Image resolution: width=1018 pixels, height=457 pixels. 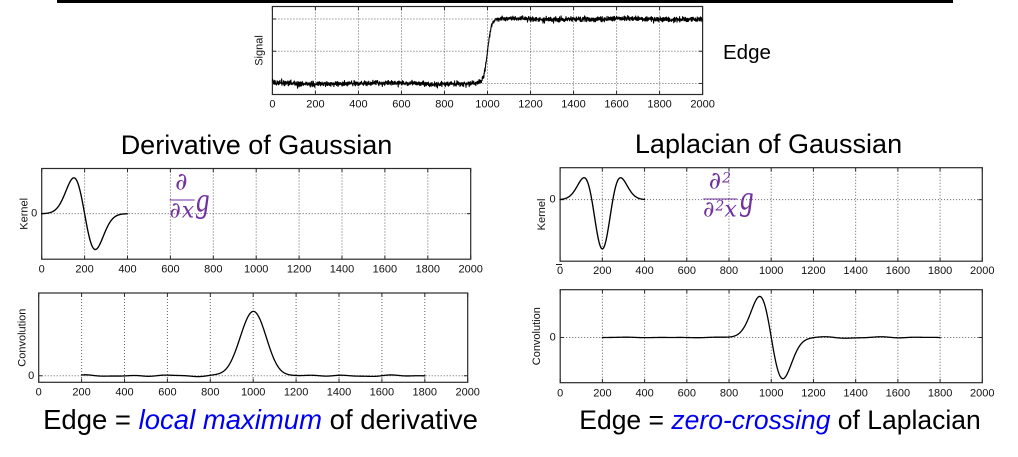 What do you see at coordinates (487, 51) in the screenshot?
I see `series-step` at bounding box center [487, 51].